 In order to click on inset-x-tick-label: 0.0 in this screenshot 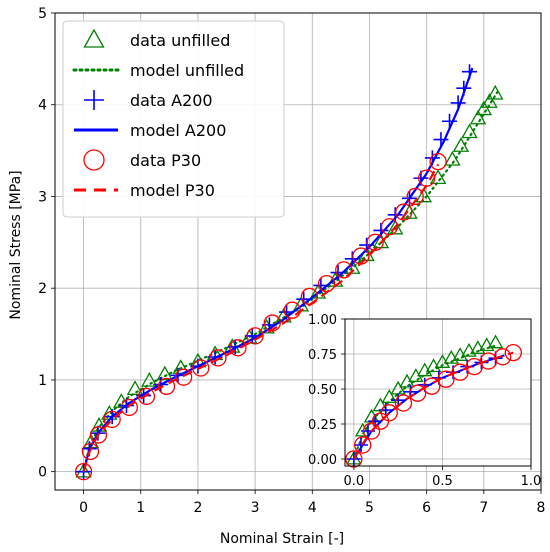, I will do `click(354, 481)`.